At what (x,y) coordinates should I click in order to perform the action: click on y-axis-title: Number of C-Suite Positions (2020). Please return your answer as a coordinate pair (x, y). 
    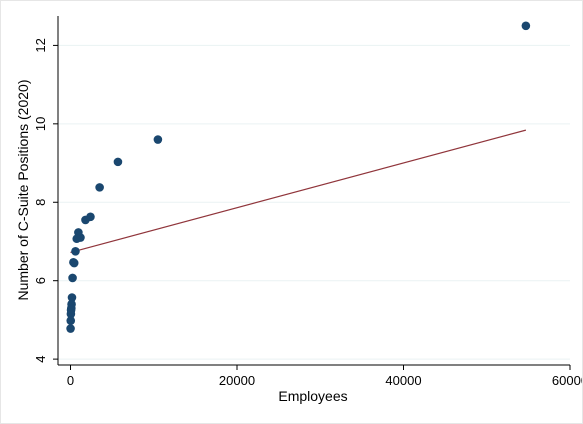
    Looking at the image, I should click on (23, 190).